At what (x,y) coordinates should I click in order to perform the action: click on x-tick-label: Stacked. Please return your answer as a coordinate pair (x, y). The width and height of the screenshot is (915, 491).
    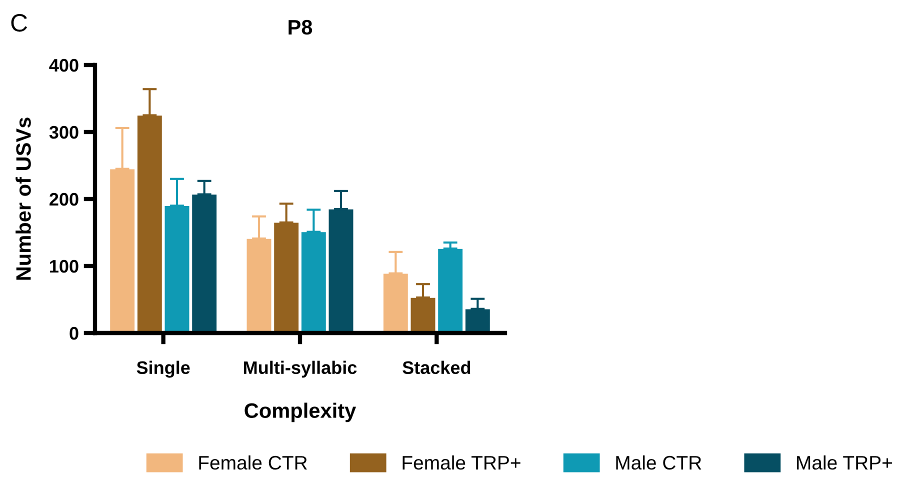
    Looking at the image, I should click on (436, 367).